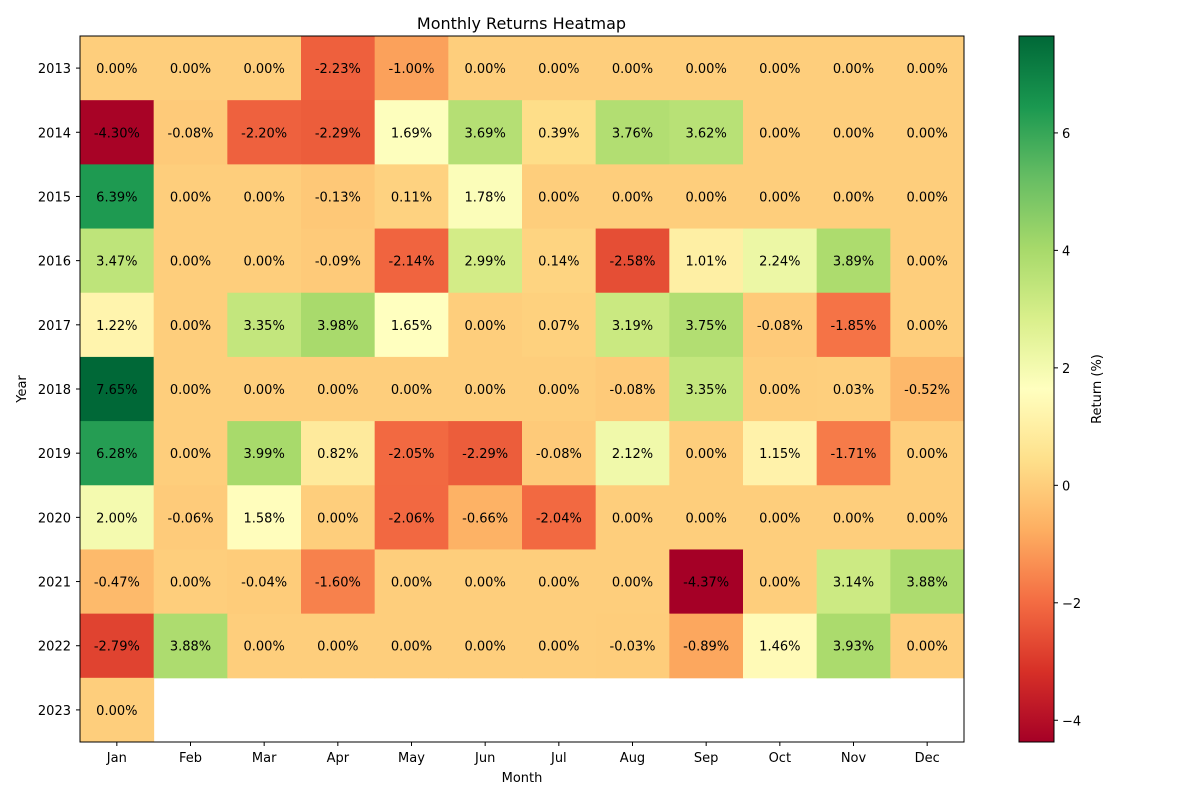 The width and height of the screenshot is (1200, 800). What do you see at coordinates (54, 647) in the screenshot?
I see `y-tick-label: 2022` at bounding box center [54, 647].